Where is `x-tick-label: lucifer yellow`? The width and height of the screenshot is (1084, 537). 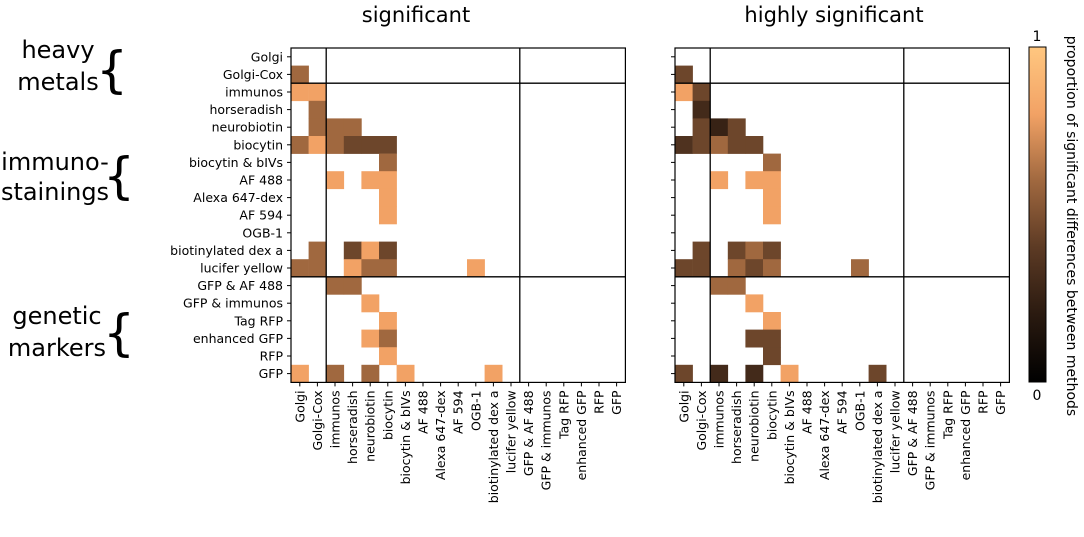 x-tick-label: lucifer yellow is located at coordinates (511, 431).